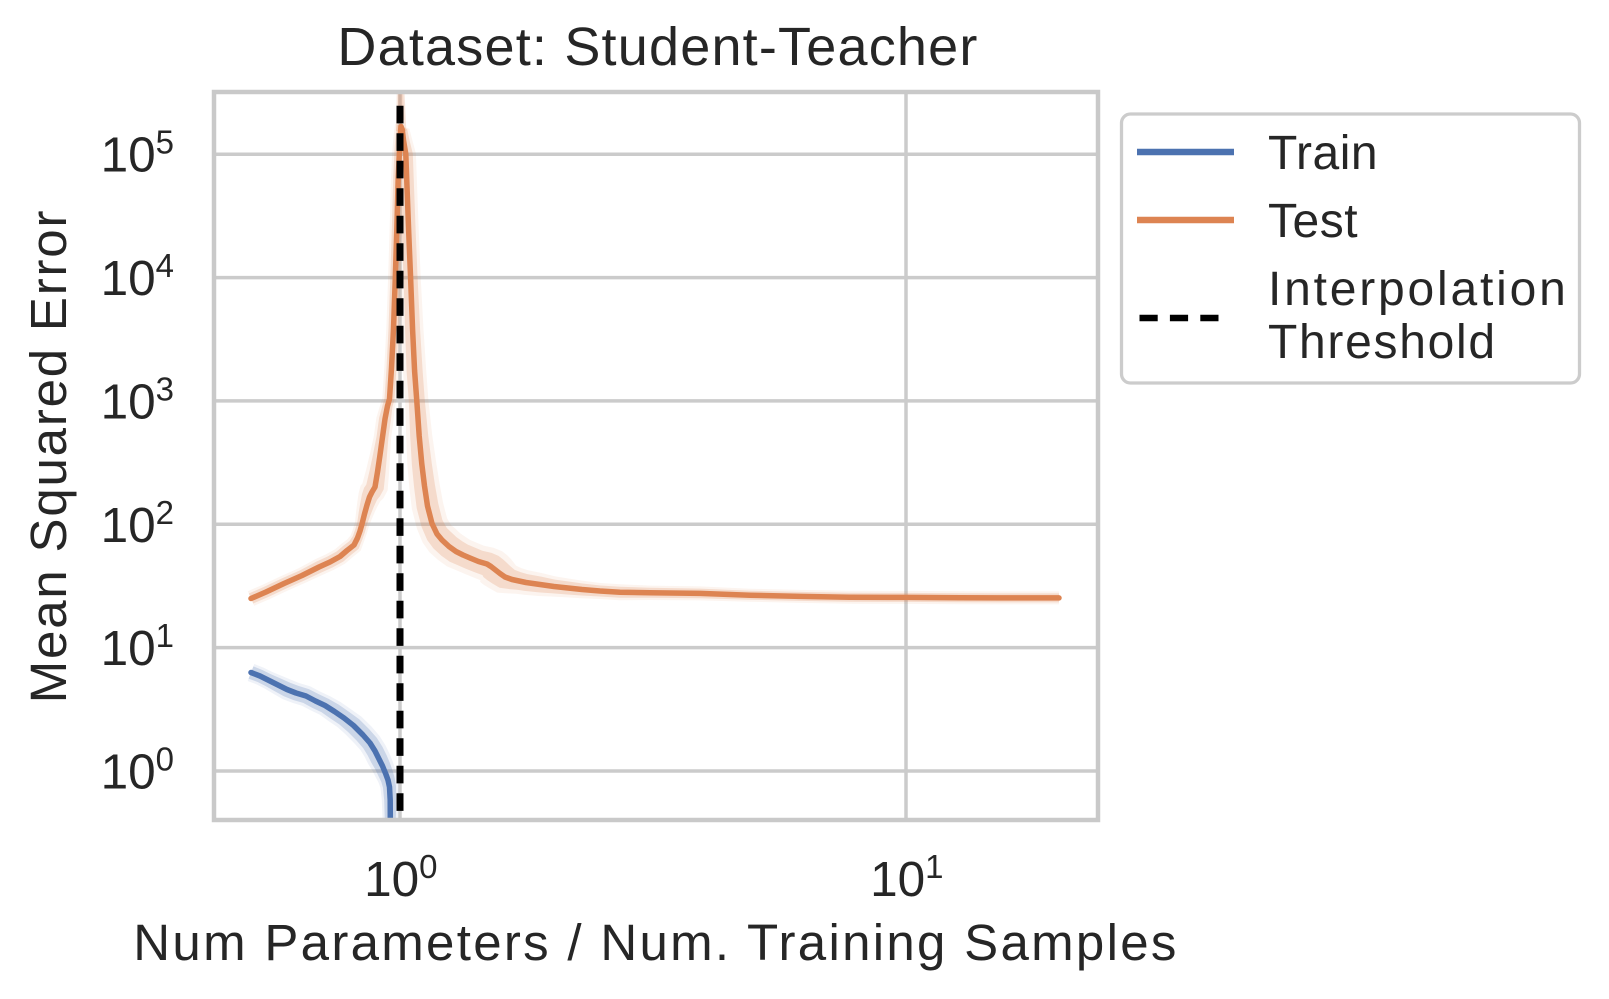 This screenshot has width=1609, height=999. Describe the element at coordinates (1313, 221) in the screenshot. I see `svg-text: Test` at that location.